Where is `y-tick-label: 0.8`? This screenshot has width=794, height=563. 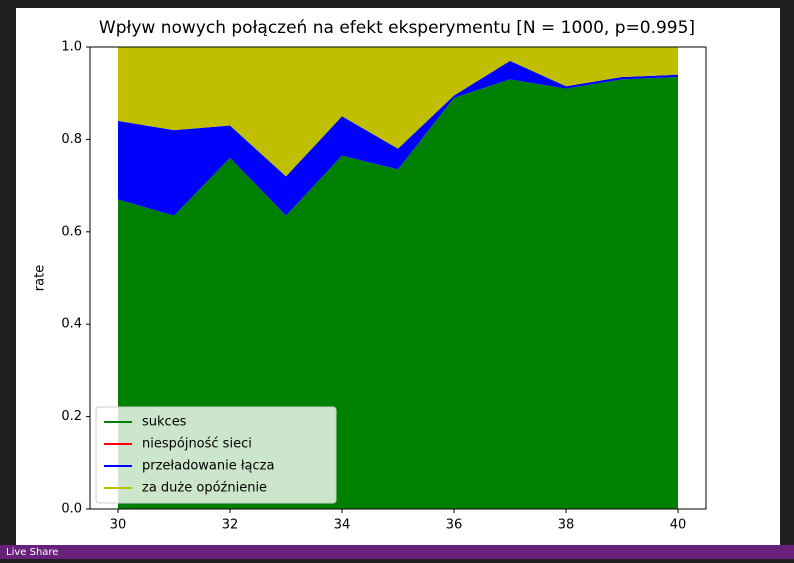 y-tick-label: 0.8 is located at coordinates (71, 139).